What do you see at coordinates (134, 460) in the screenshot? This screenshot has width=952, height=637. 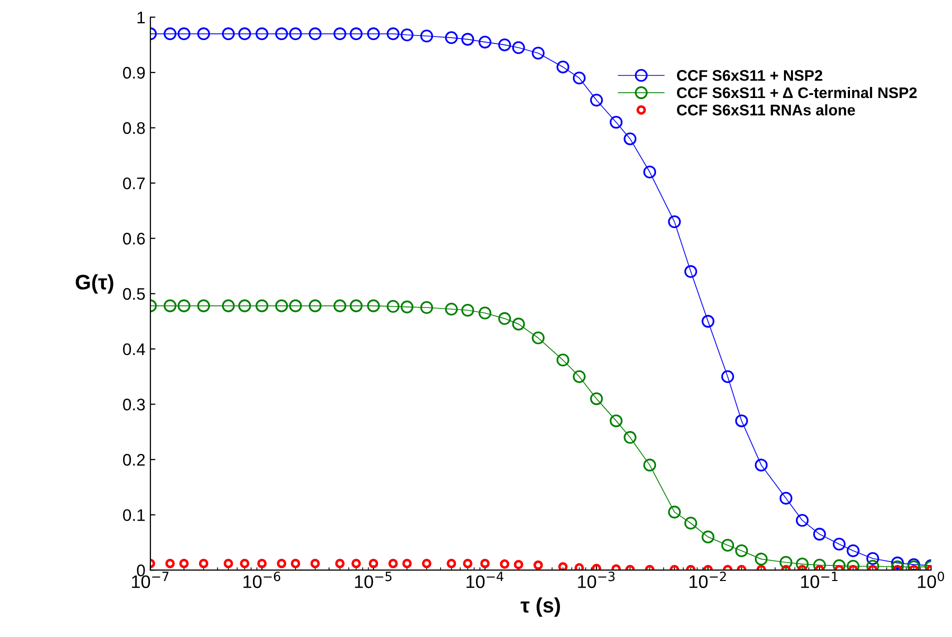 I see `y-tick-label: 0.2` at bounding box center [134, 460].